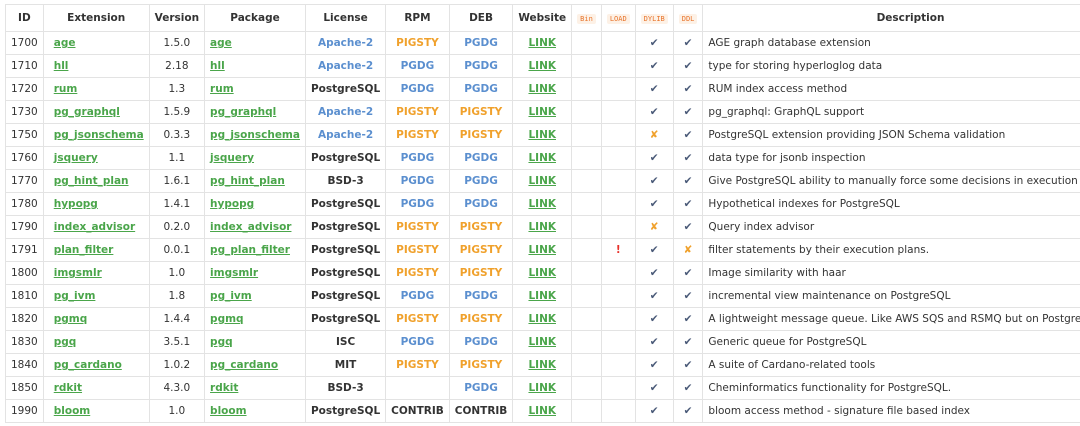 The height and width of the screenshot is (426, 1080). Describe the element at coordinates (96, 158) in the screenshot. I see `extension-cell: jsquery` at that location.